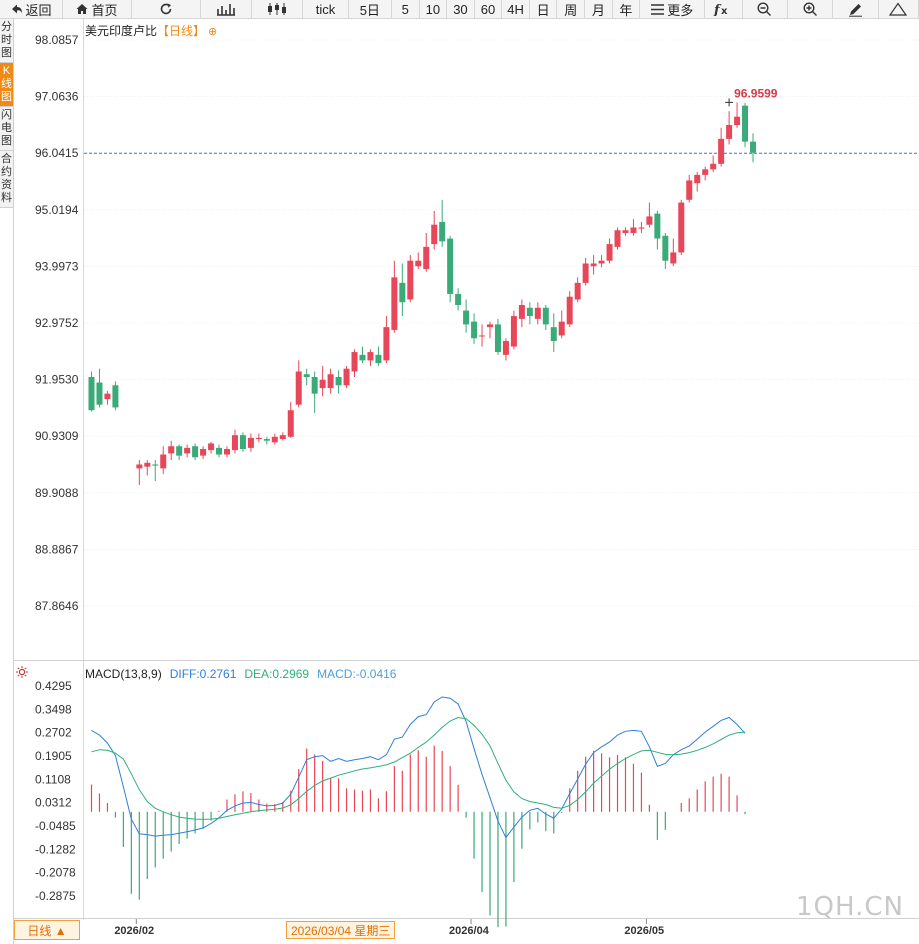 The height and width of the screenshot is (944, 919). I want to click on chart-style-candle-button, so click(278, 9).